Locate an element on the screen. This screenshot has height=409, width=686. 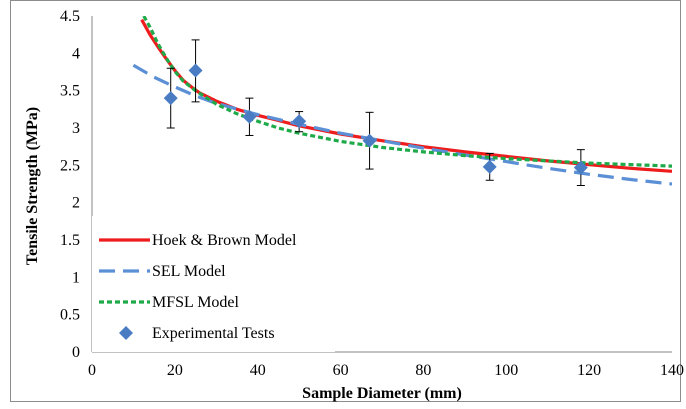
legend-label-hoek-brown-model: Hoek & Brown Model is located at coordinates (224, 240).